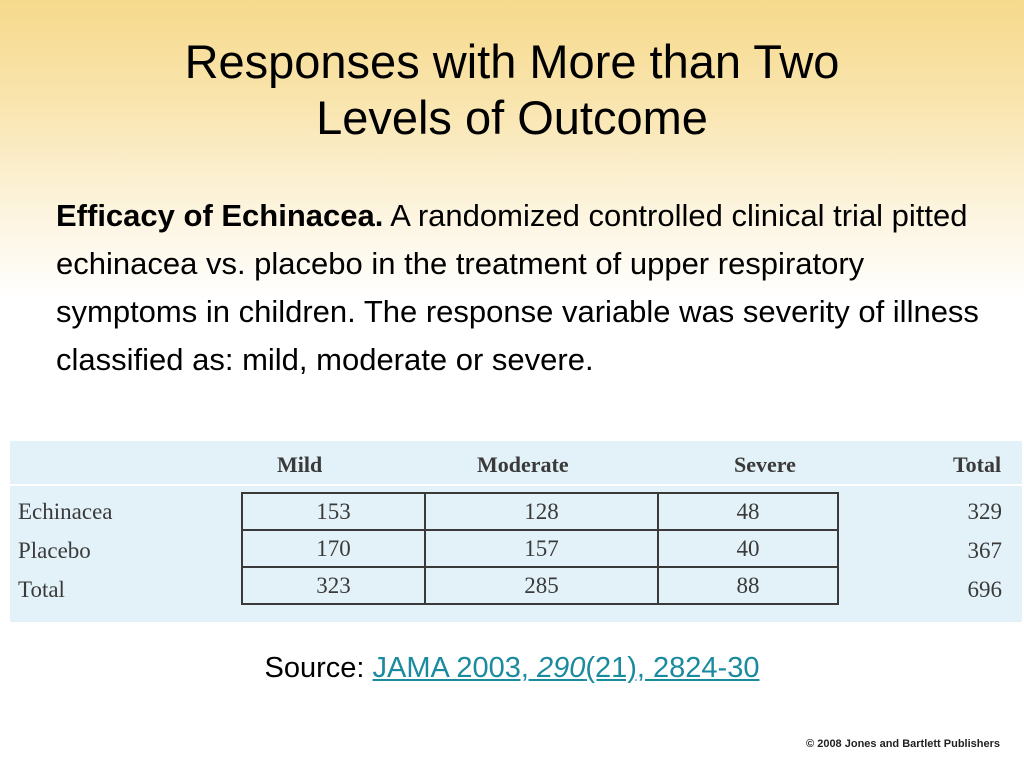 The image size is (1024, 768). Describe the element at coordinates (672, 668) in the screenshot. I see `source-link-pages: (21), 2824-30` at that location.